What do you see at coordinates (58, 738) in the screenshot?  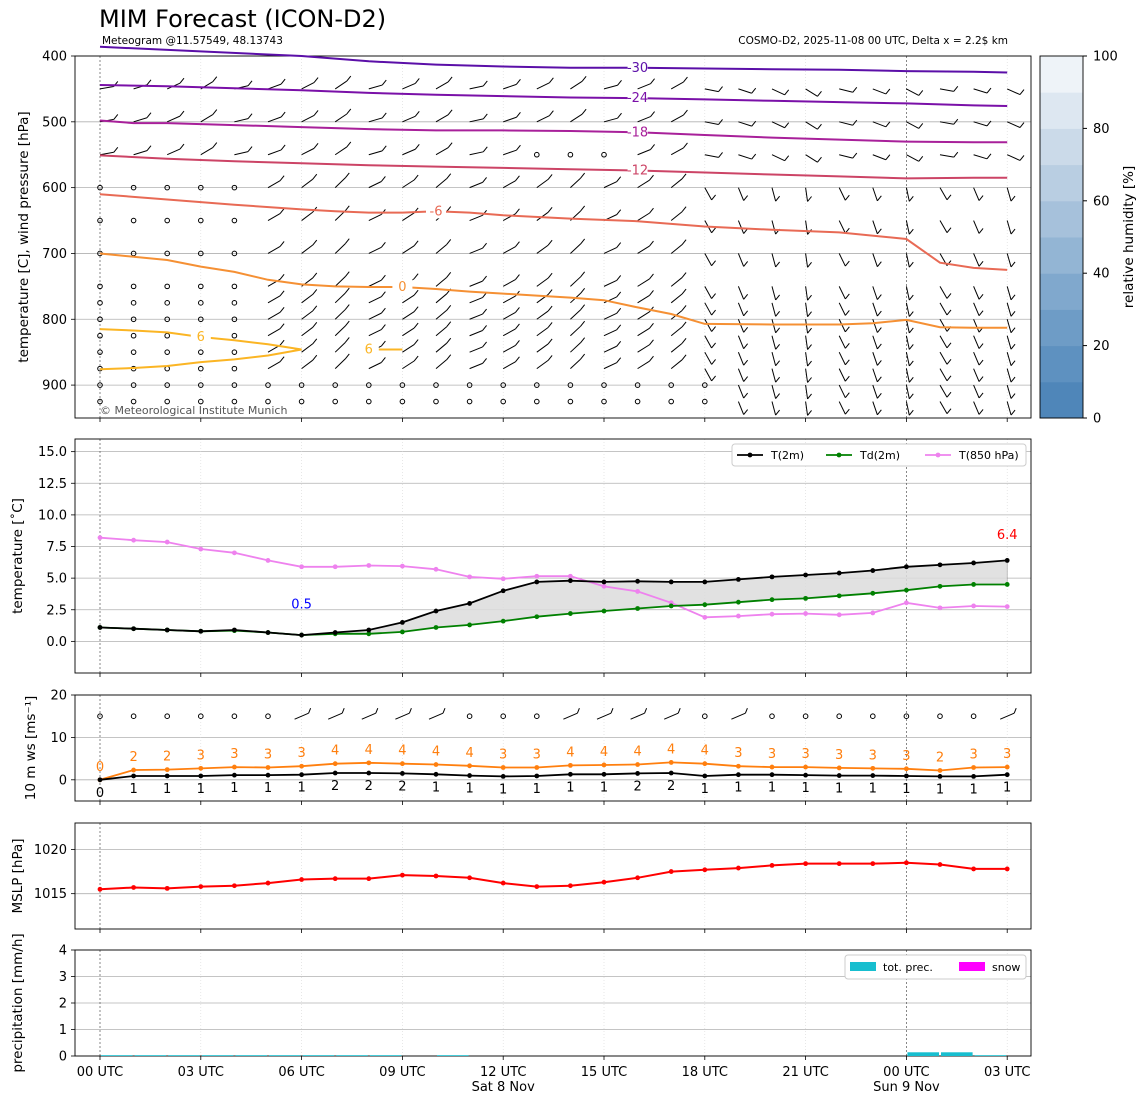 I see `y-tick-label: 10` at bounding box center [58, 738].